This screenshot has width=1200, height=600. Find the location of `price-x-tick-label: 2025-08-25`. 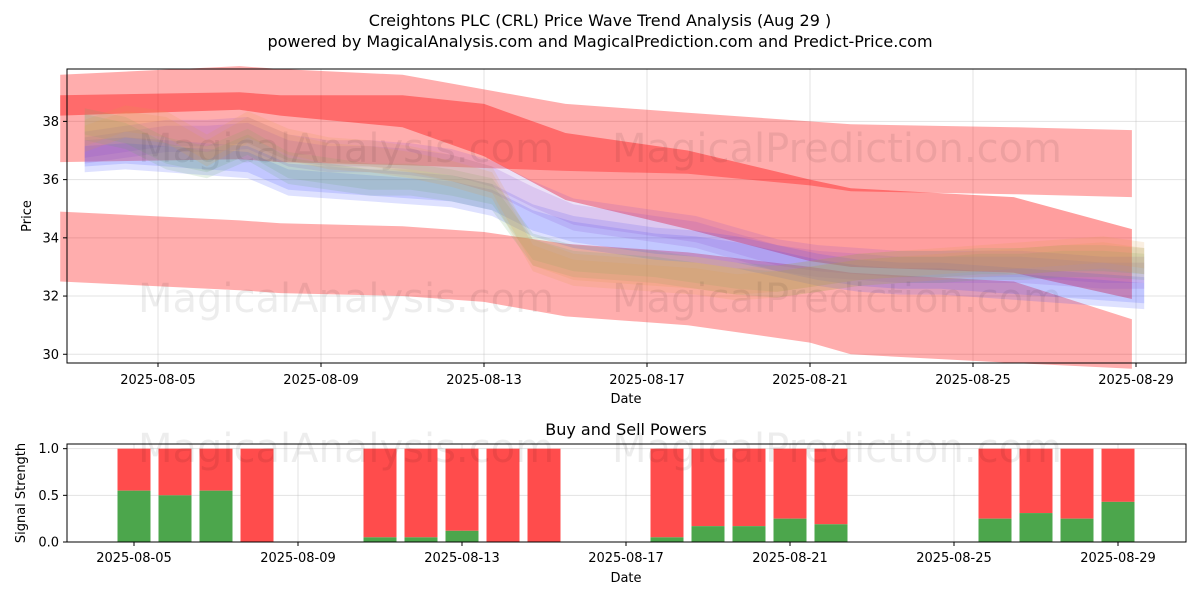

price-x-tick-label: 2025-08-25 is located at coordinates (973, 380).